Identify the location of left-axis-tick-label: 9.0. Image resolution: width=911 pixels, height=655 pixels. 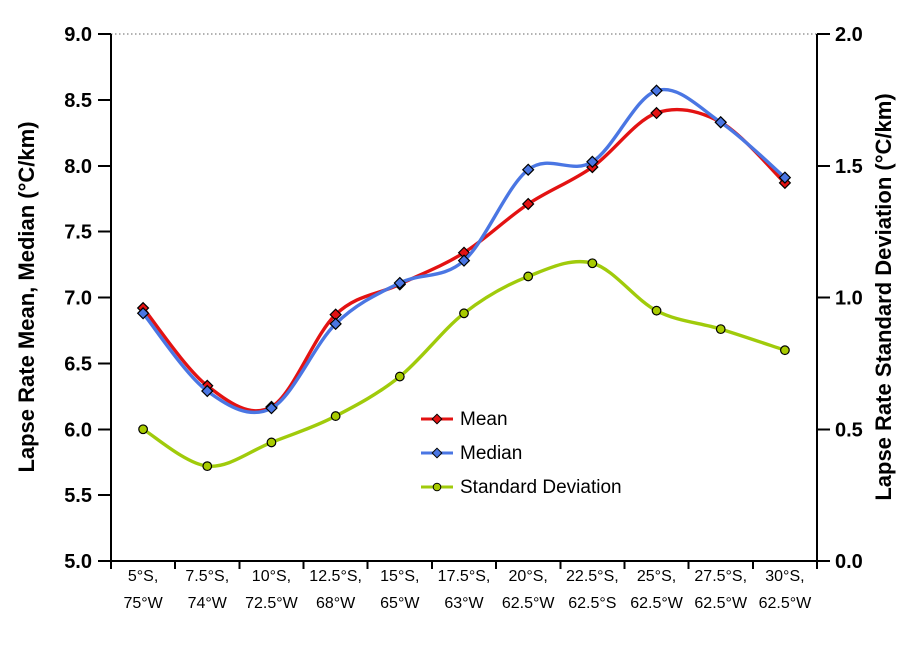
(78, 35).